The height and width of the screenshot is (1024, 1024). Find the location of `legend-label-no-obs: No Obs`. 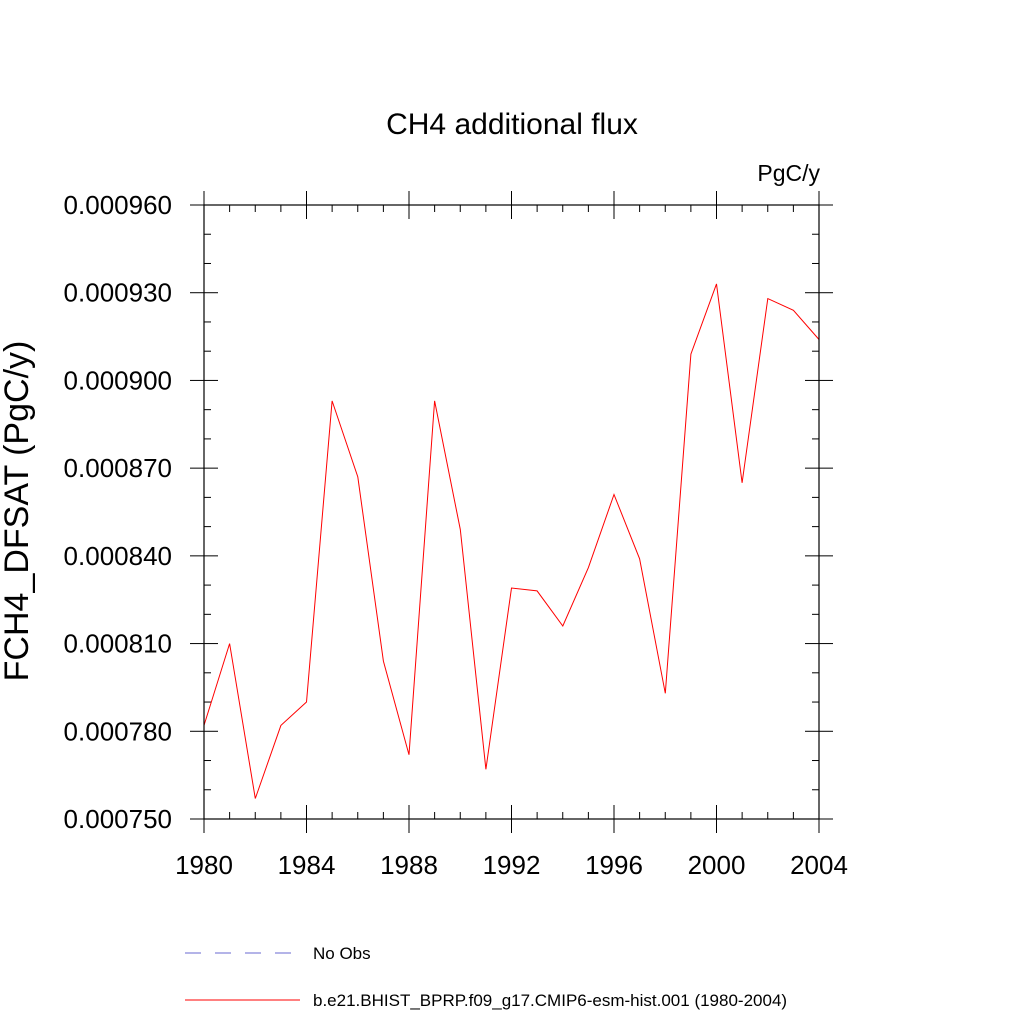

legend-label-no-obs: No Obs is located at coordinates (342, 953).